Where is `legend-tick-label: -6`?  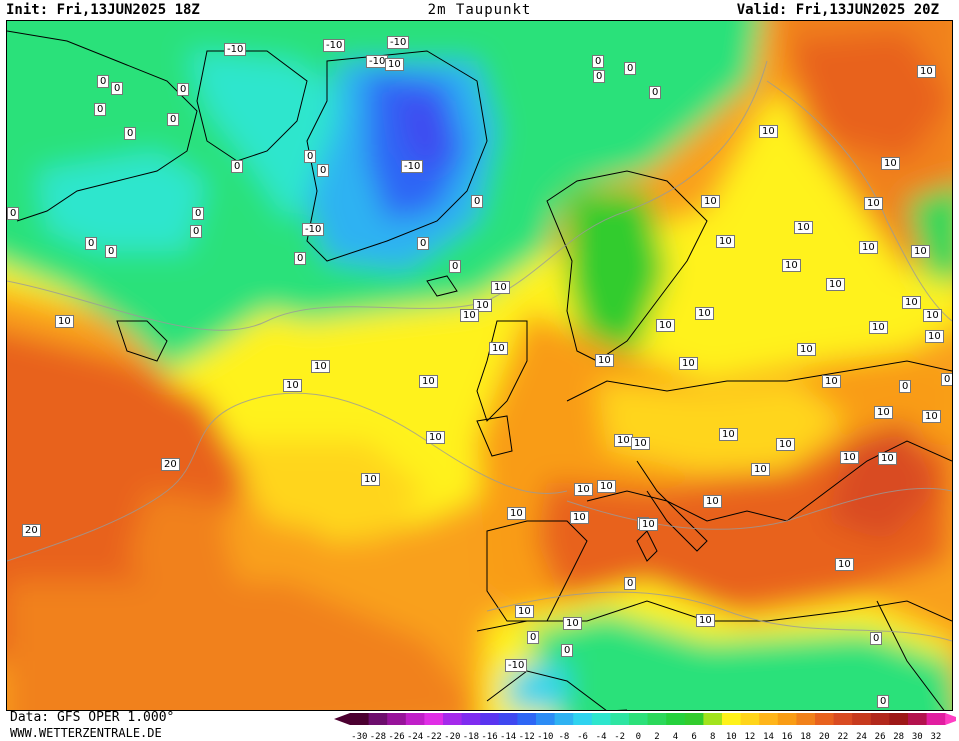
legend-tick-label: -6 is located at coordinates (582, 736).